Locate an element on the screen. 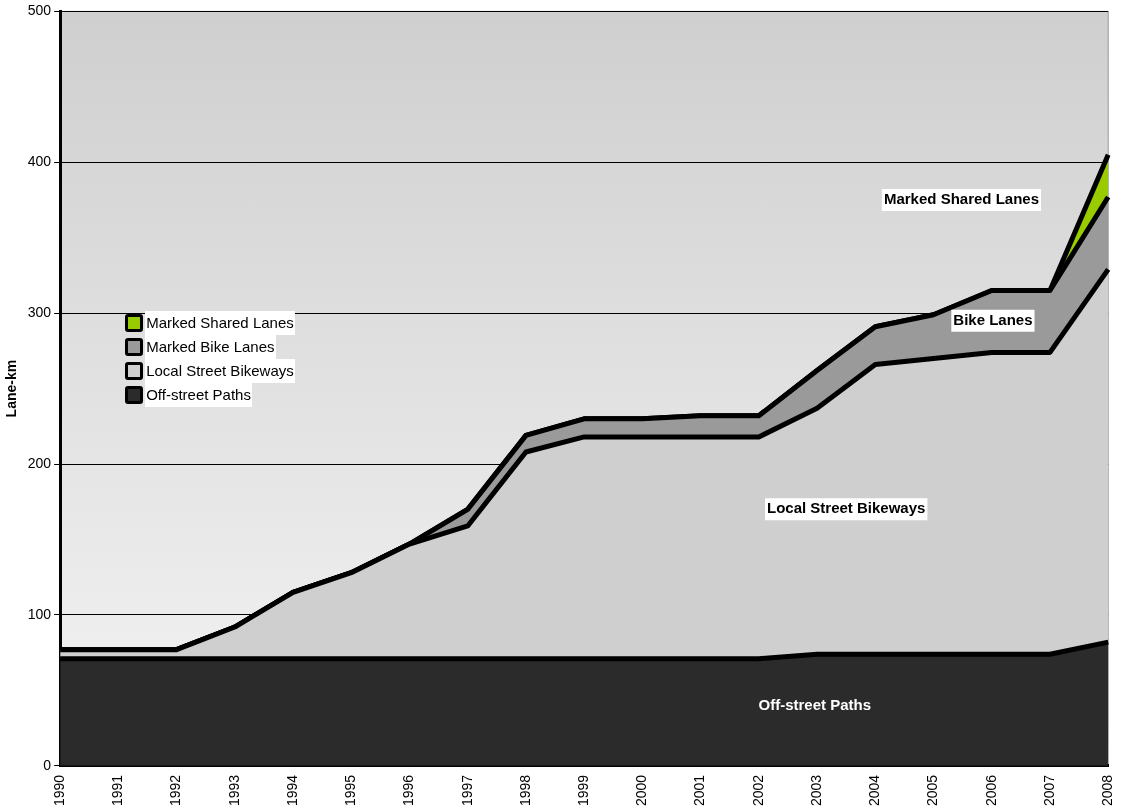 This screenshot has width=1128, height=809. legend-label: Marked Bike Lanes is located at coordinates (210, 346).